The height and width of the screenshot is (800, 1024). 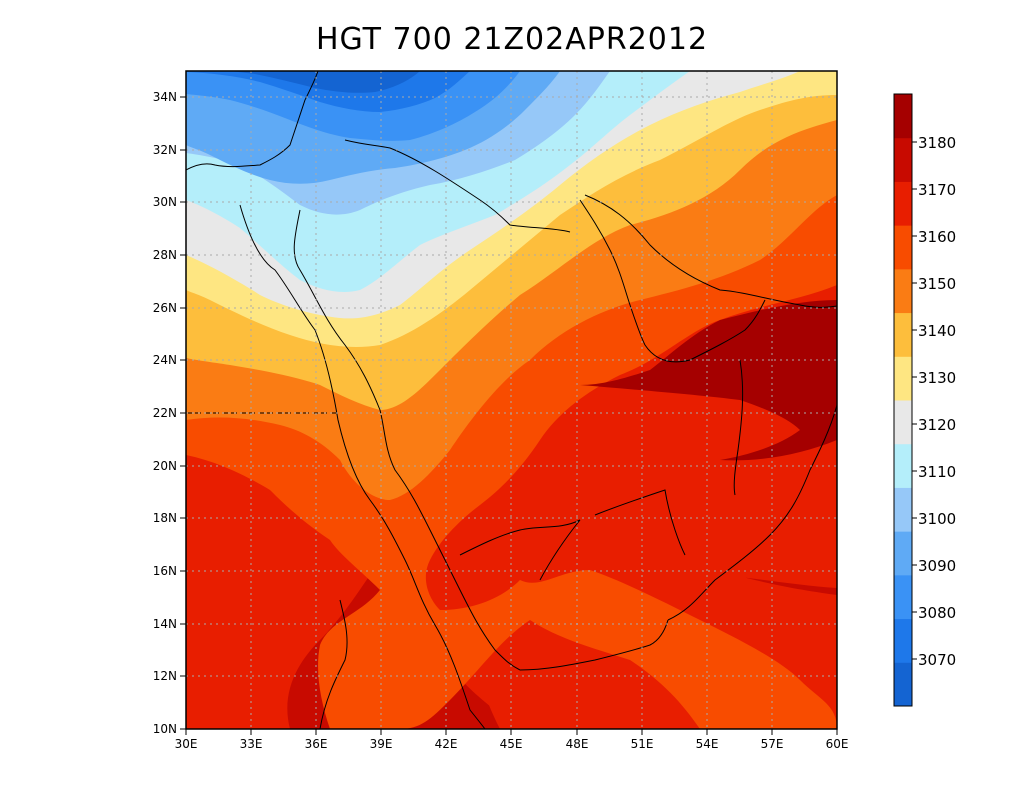 I want to click on y-tick-label: 32N, so click(x=165, y=150).